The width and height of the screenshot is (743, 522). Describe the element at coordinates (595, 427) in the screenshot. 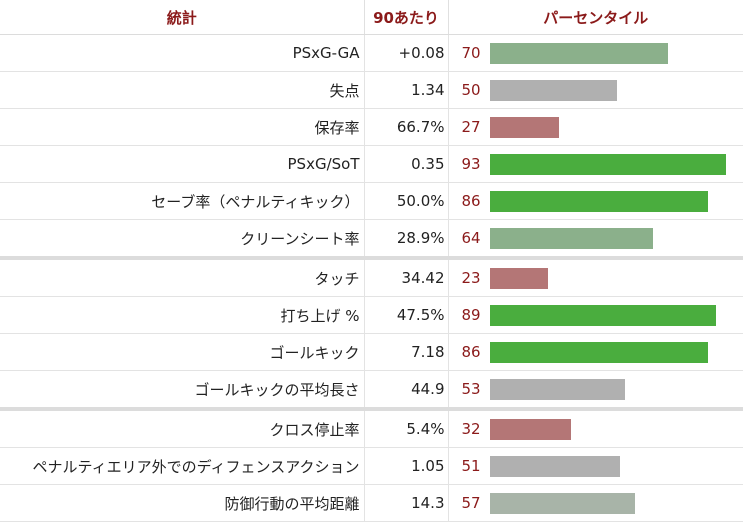

I see `percentile-cell: 32` at that location.